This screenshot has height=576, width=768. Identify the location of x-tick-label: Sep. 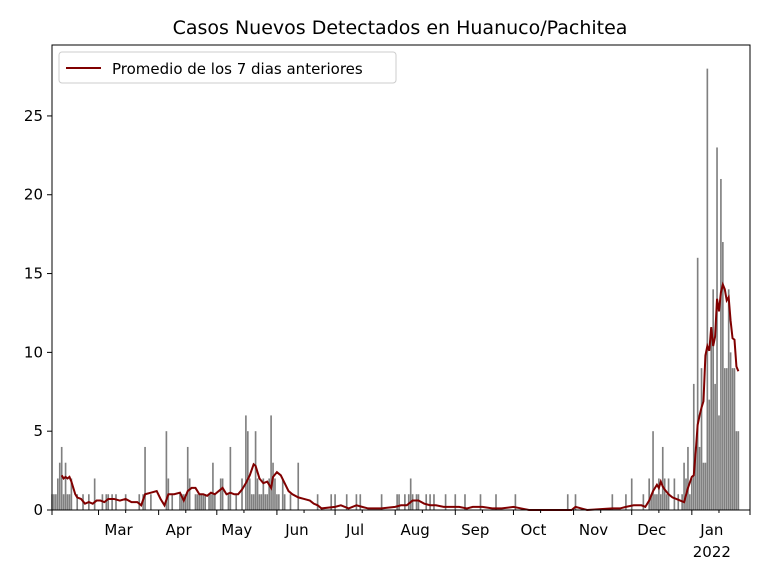
(475, 530).